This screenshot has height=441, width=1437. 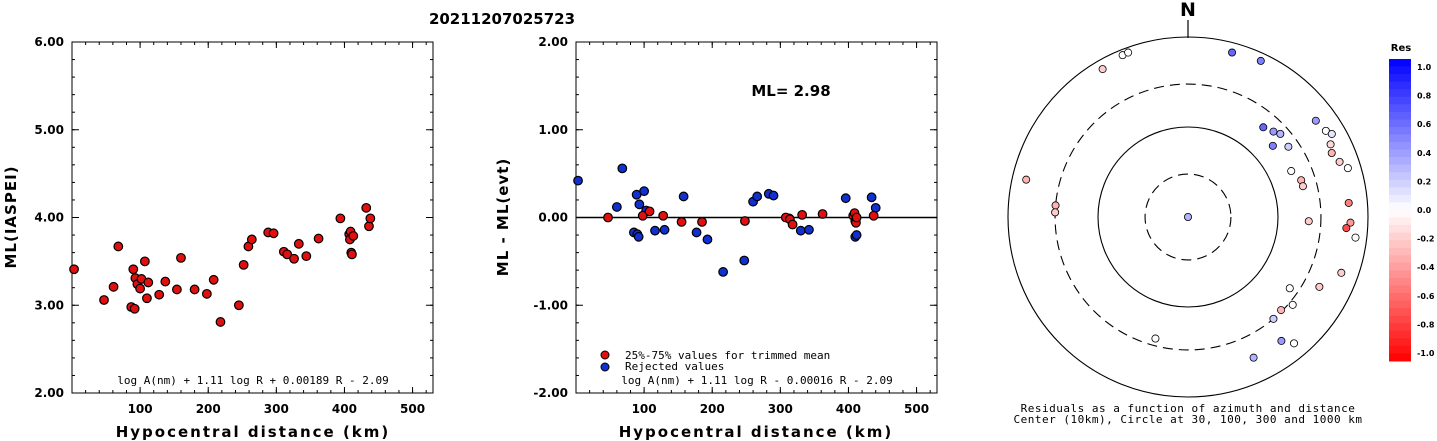 What do you see at coordinates (49, 130) in the screenshot?
I see `p1-y-tick-label: 5.00` at bounding box center [49, 130].